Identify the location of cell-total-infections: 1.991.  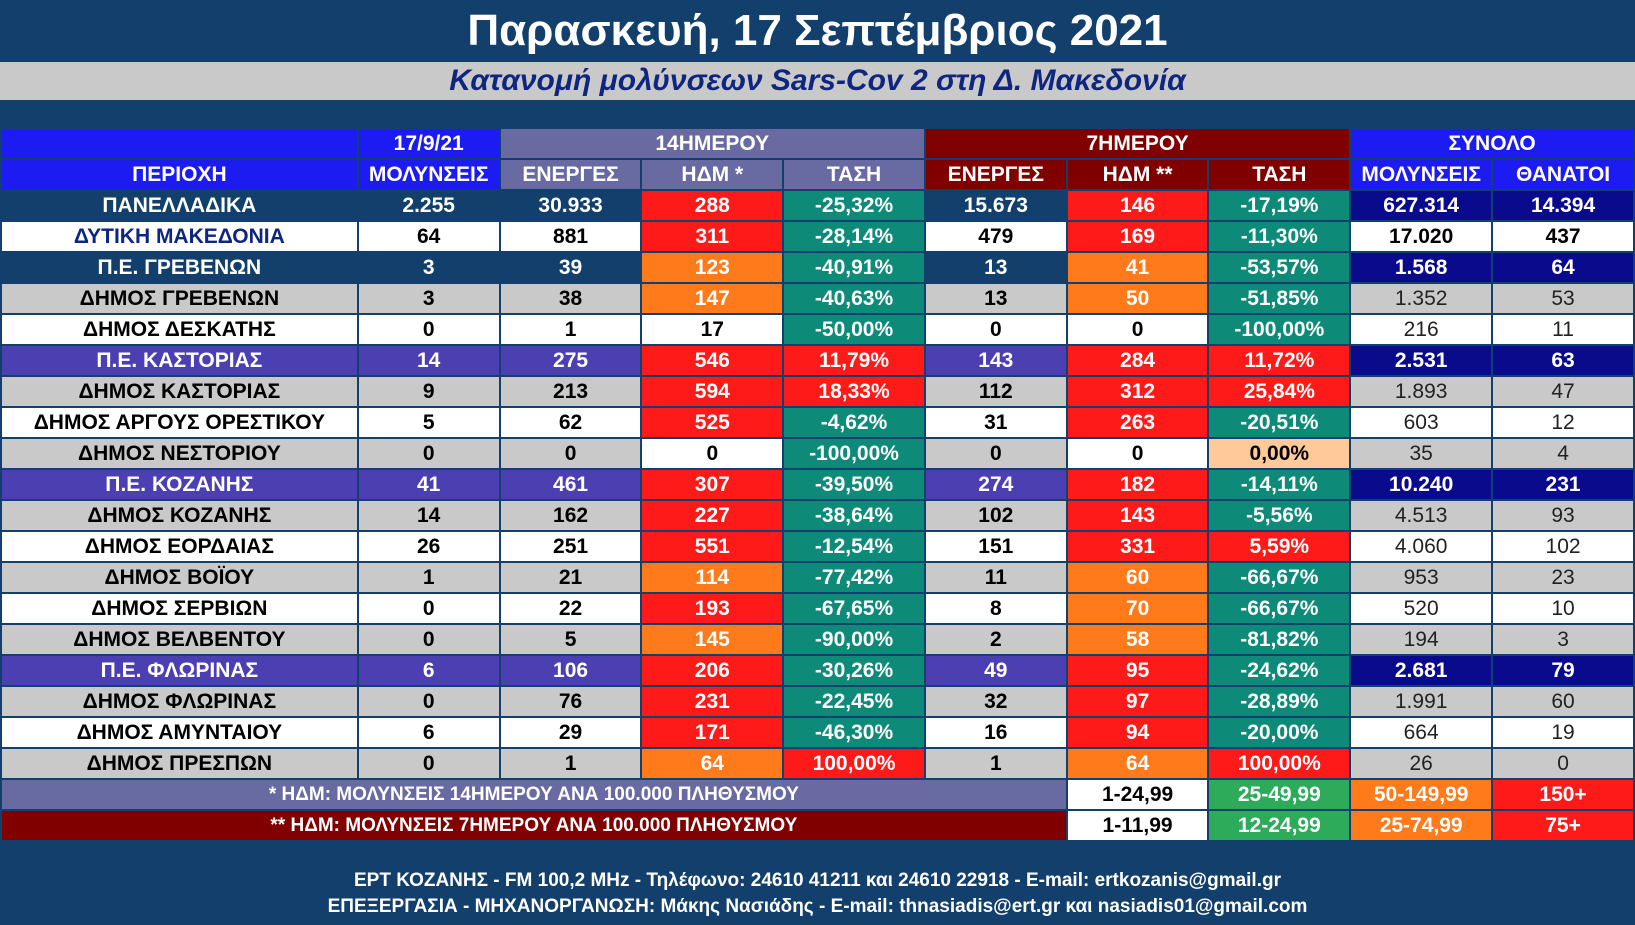
(1421, 701).